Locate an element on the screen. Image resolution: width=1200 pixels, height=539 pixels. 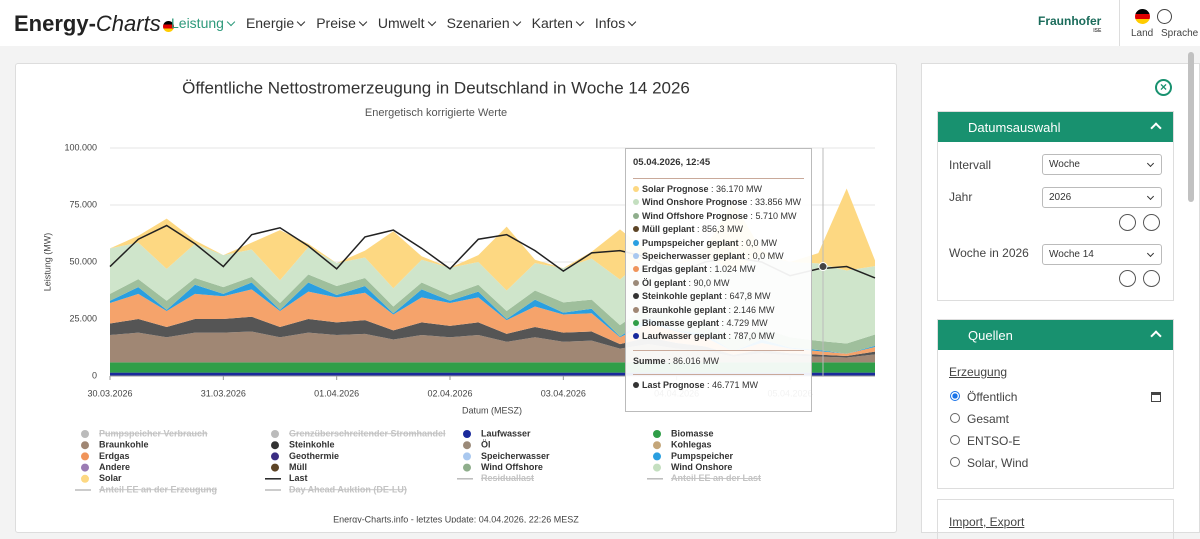
x-tick-label: 30.03.2026 is located at coordinates (109, 393).